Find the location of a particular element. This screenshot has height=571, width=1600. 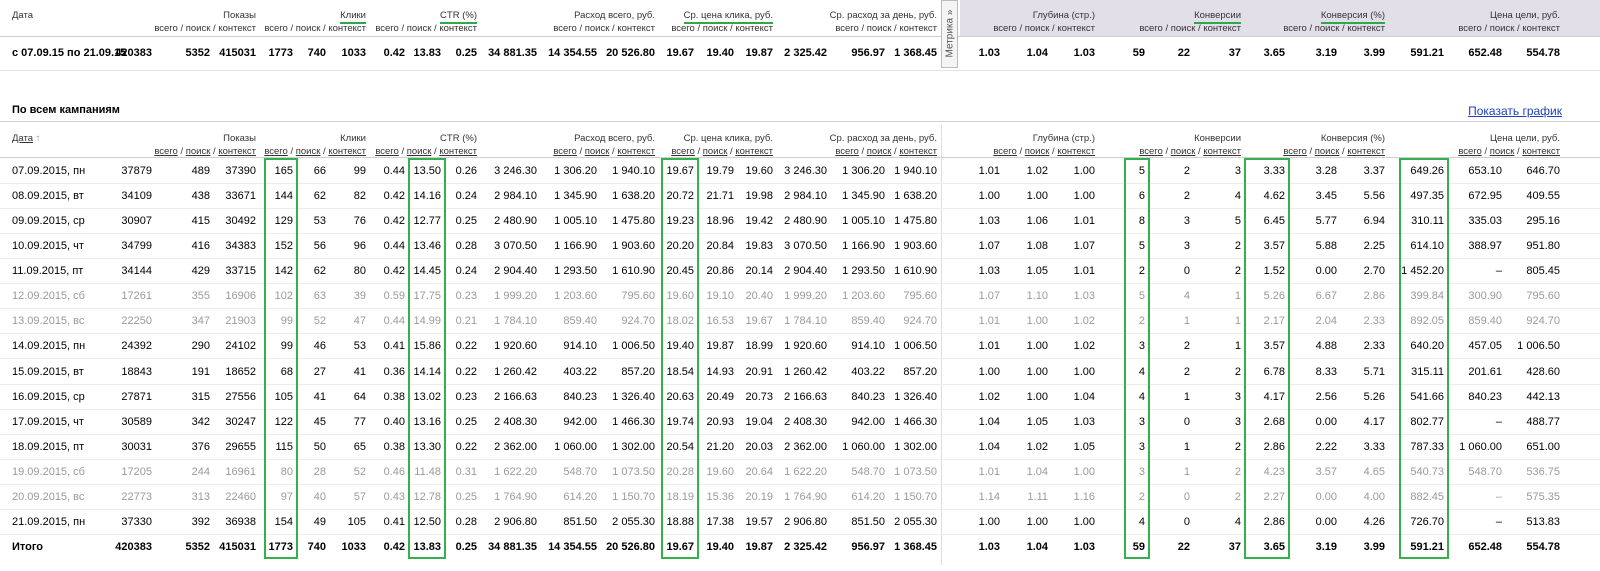

table-cell: 489 is located at coordinates (200, 171).